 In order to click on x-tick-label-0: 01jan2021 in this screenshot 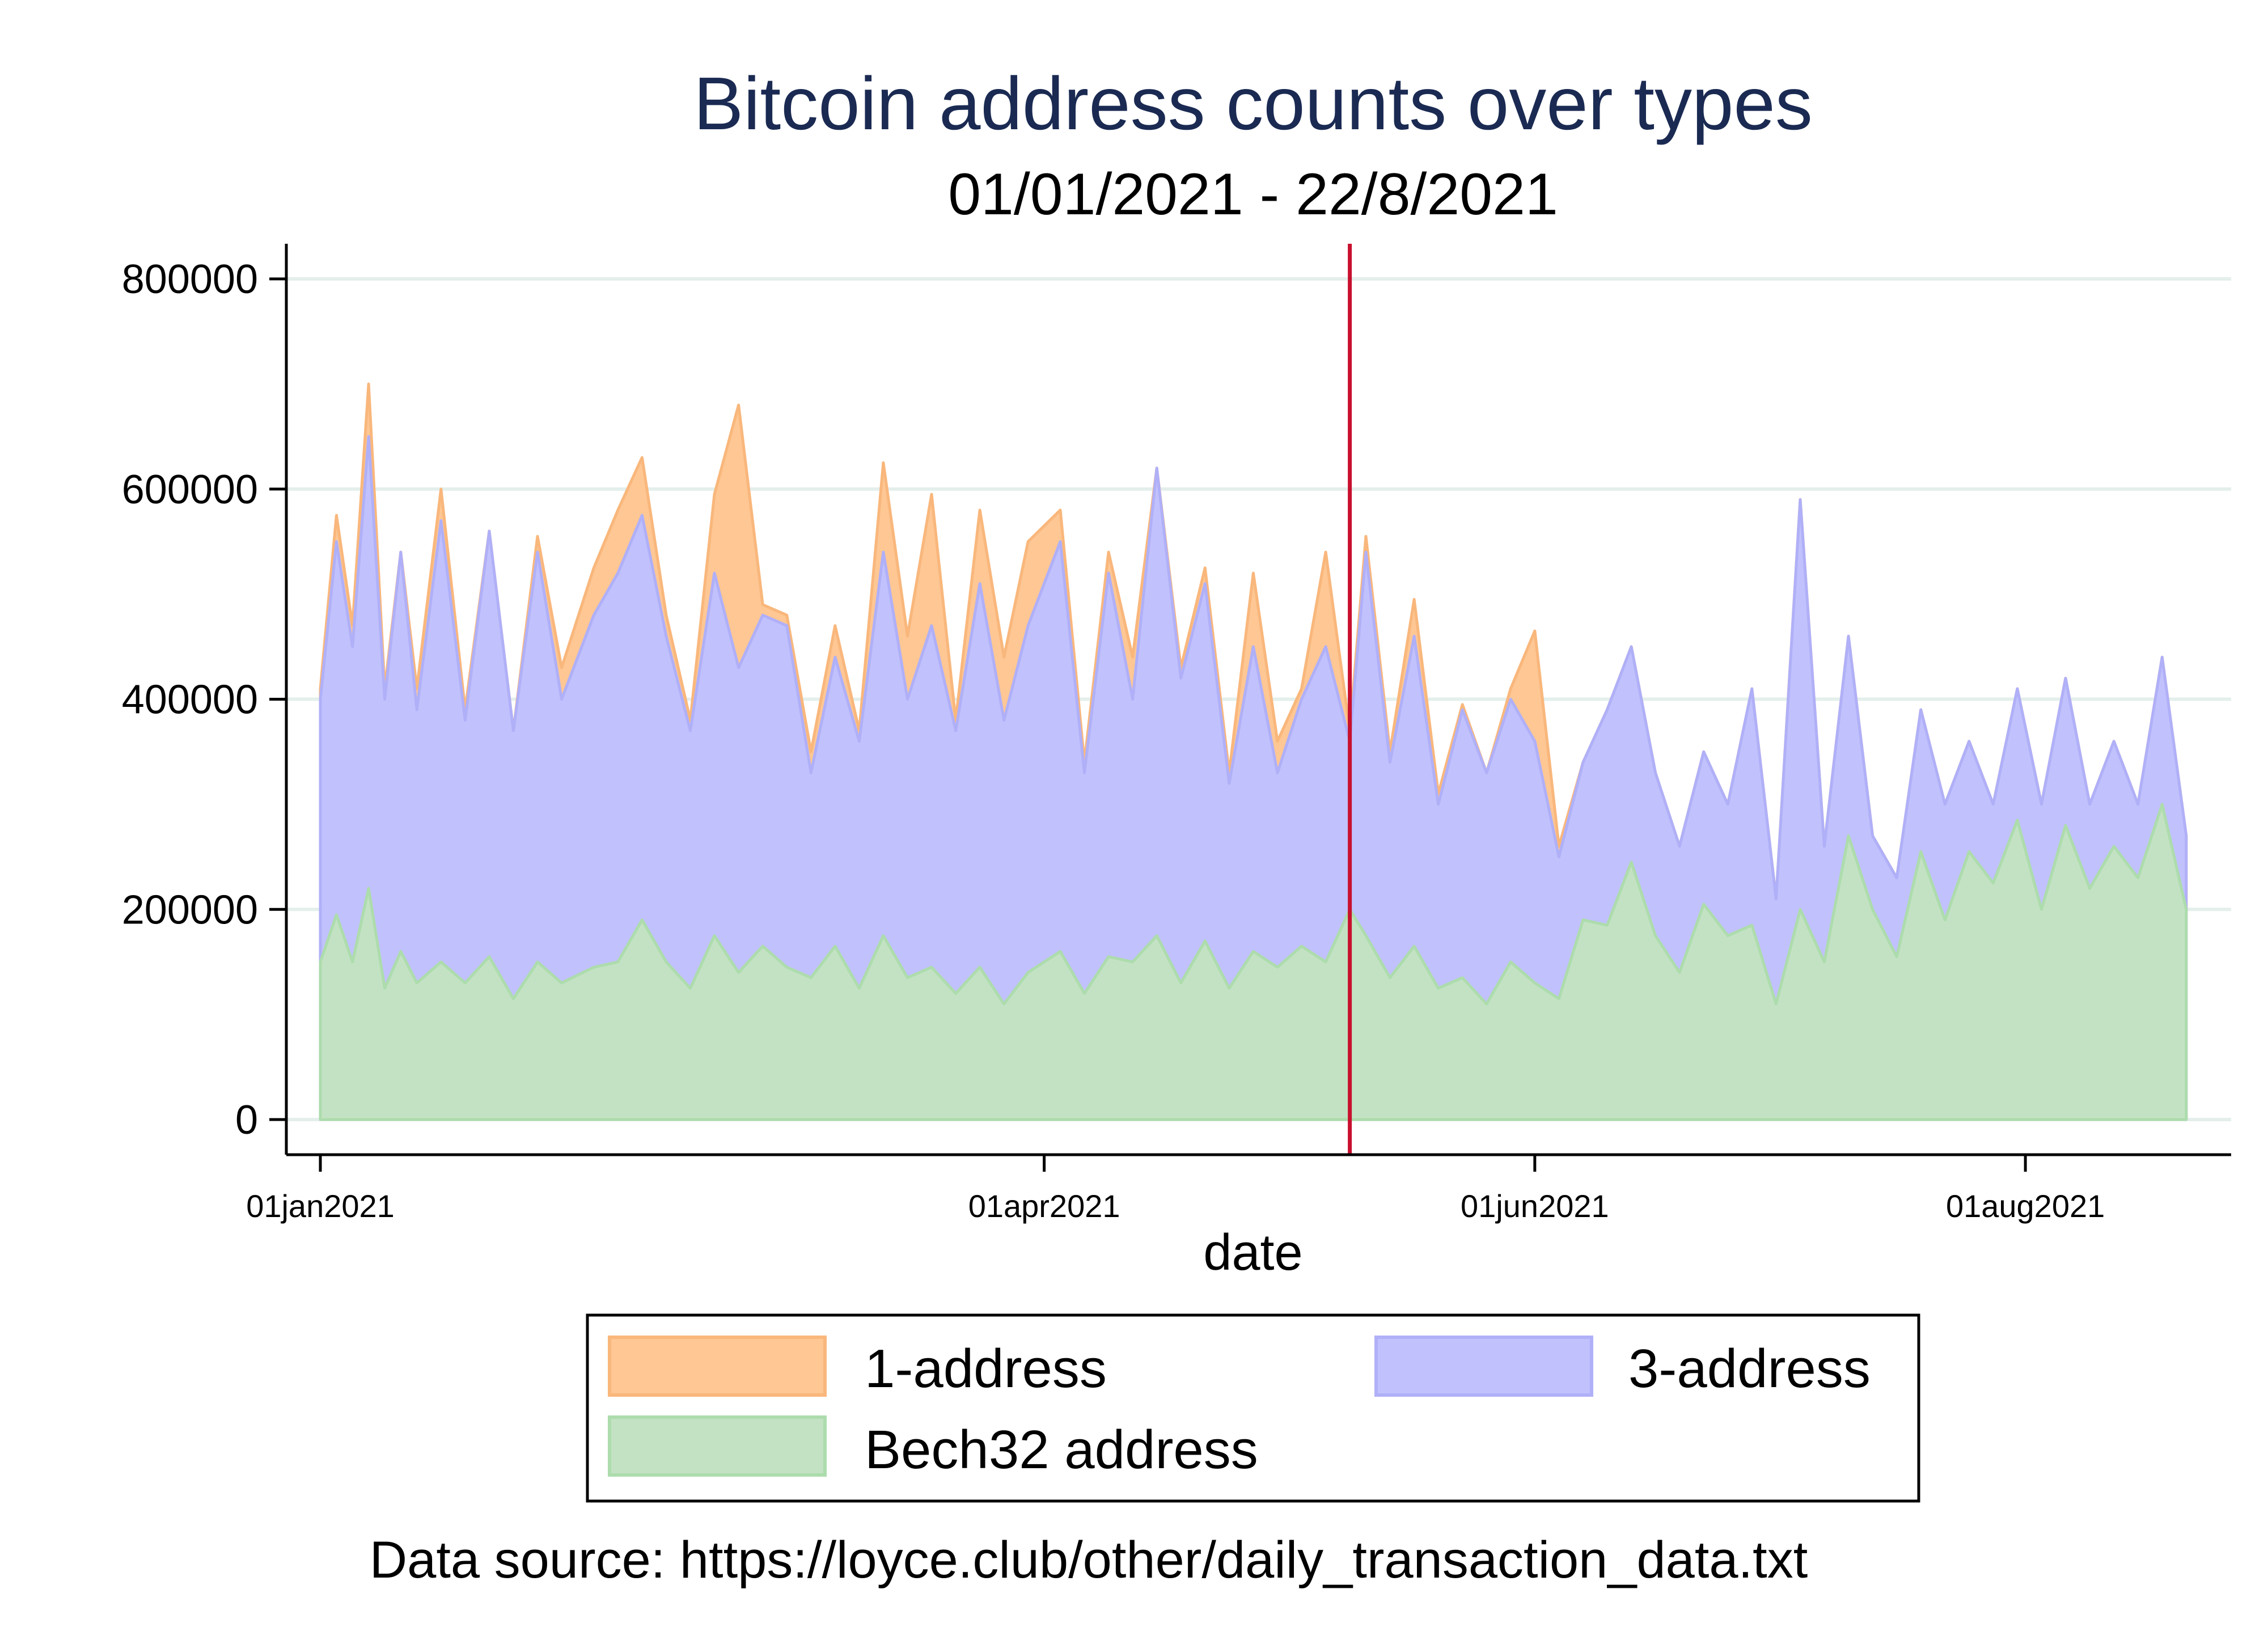, I will do `click(320, 1206)`.